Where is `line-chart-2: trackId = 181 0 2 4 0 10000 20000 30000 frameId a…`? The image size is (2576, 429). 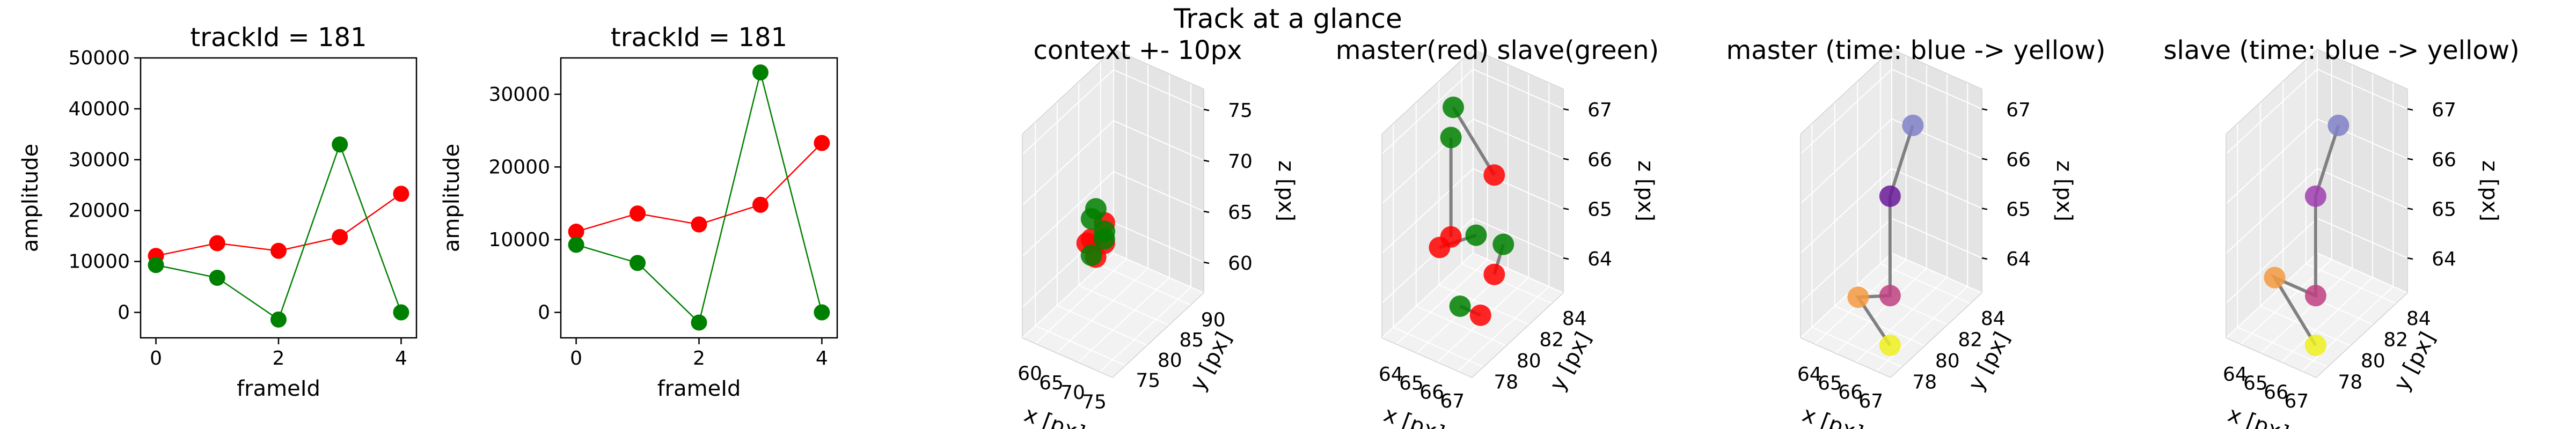
line-chart-2: trackId = 181 0 2 4 0 10000 20000 30000 frameId a… is located at coordinates (639, 212).